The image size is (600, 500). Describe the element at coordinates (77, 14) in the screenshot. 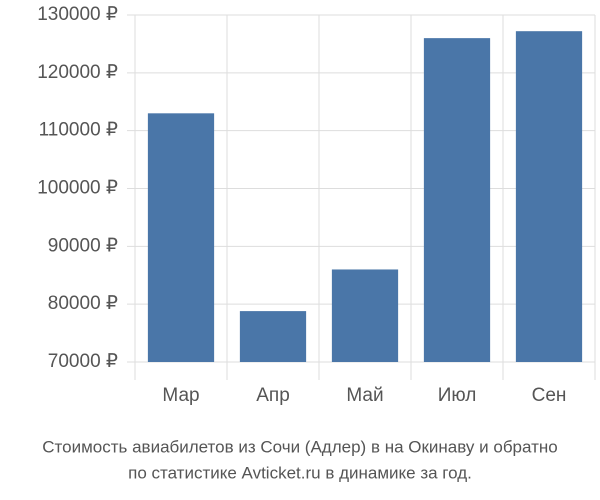

I see `y-tick-label: 130000 ₽` at that location.